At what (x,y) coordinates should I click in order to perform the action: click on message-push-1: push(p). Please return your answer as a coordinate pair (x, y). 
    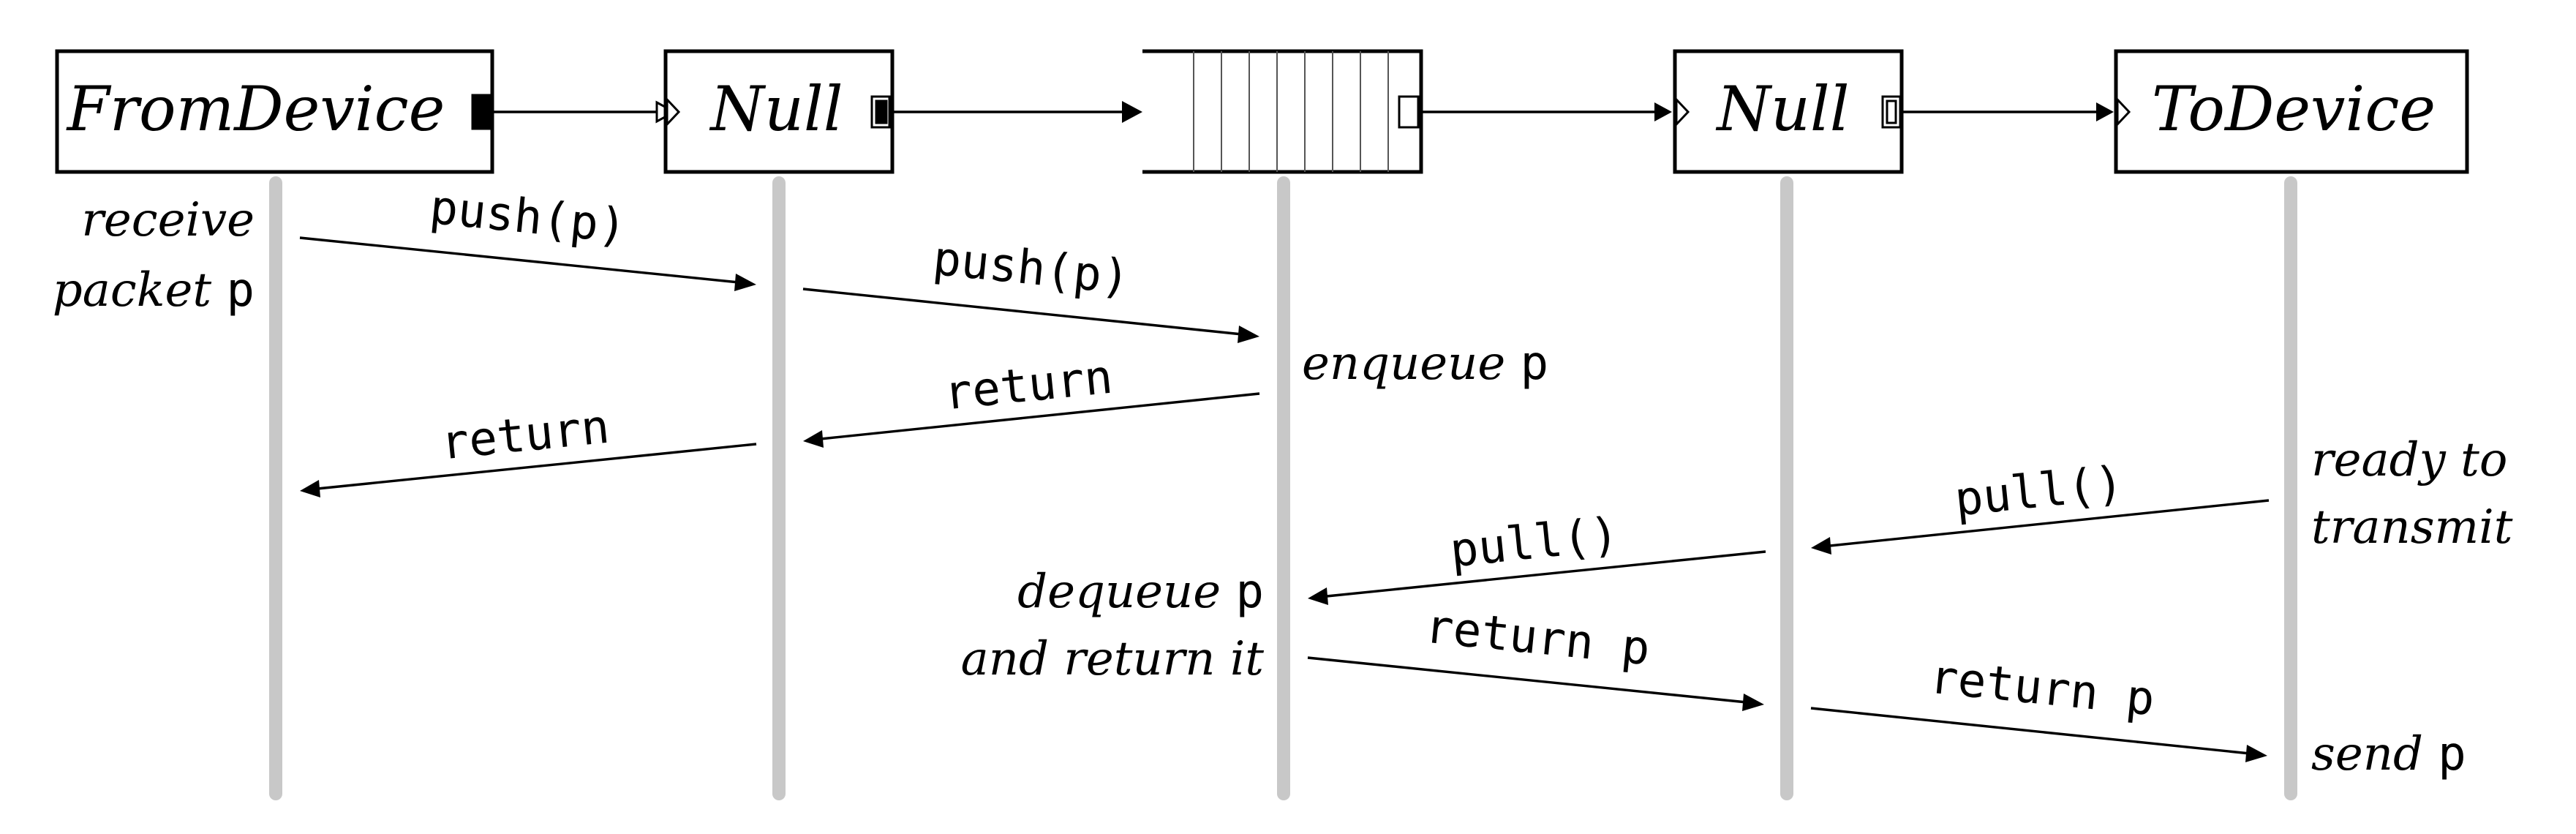
    Looking at the image, I should click on (527, 236).